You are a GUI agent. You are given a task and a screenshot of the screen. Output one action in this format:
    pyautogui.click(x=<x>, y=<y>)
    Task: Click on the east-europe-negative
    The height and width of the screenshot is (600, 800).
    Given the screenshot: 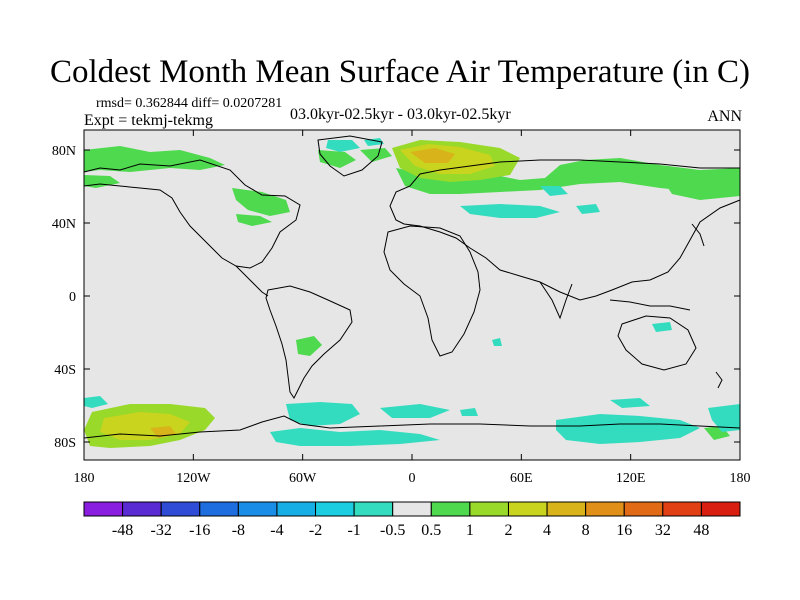 What is the action you would take?
    pyautogui.click(x=554, y=191)
    